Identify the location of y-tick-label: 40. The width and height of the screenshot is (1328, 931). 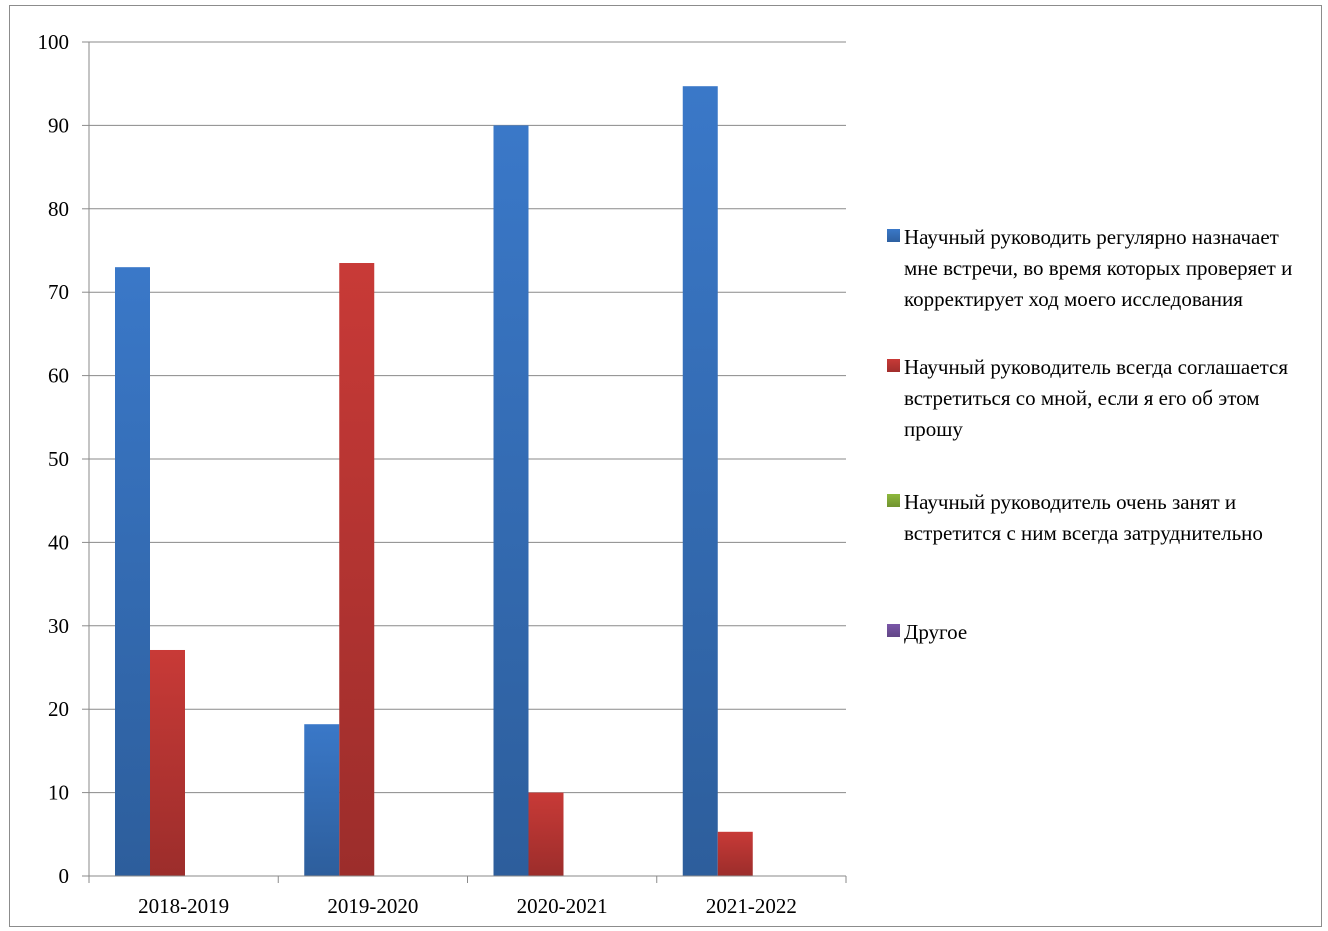
(58, 542).